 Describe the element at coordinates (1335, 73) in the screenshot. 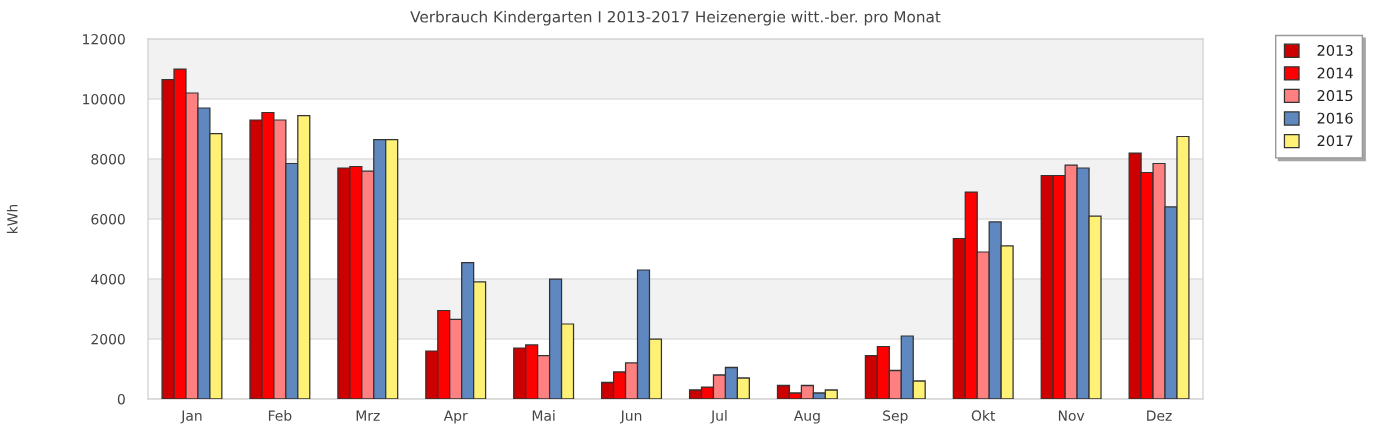

I see `legend-label: 2014` at that location.